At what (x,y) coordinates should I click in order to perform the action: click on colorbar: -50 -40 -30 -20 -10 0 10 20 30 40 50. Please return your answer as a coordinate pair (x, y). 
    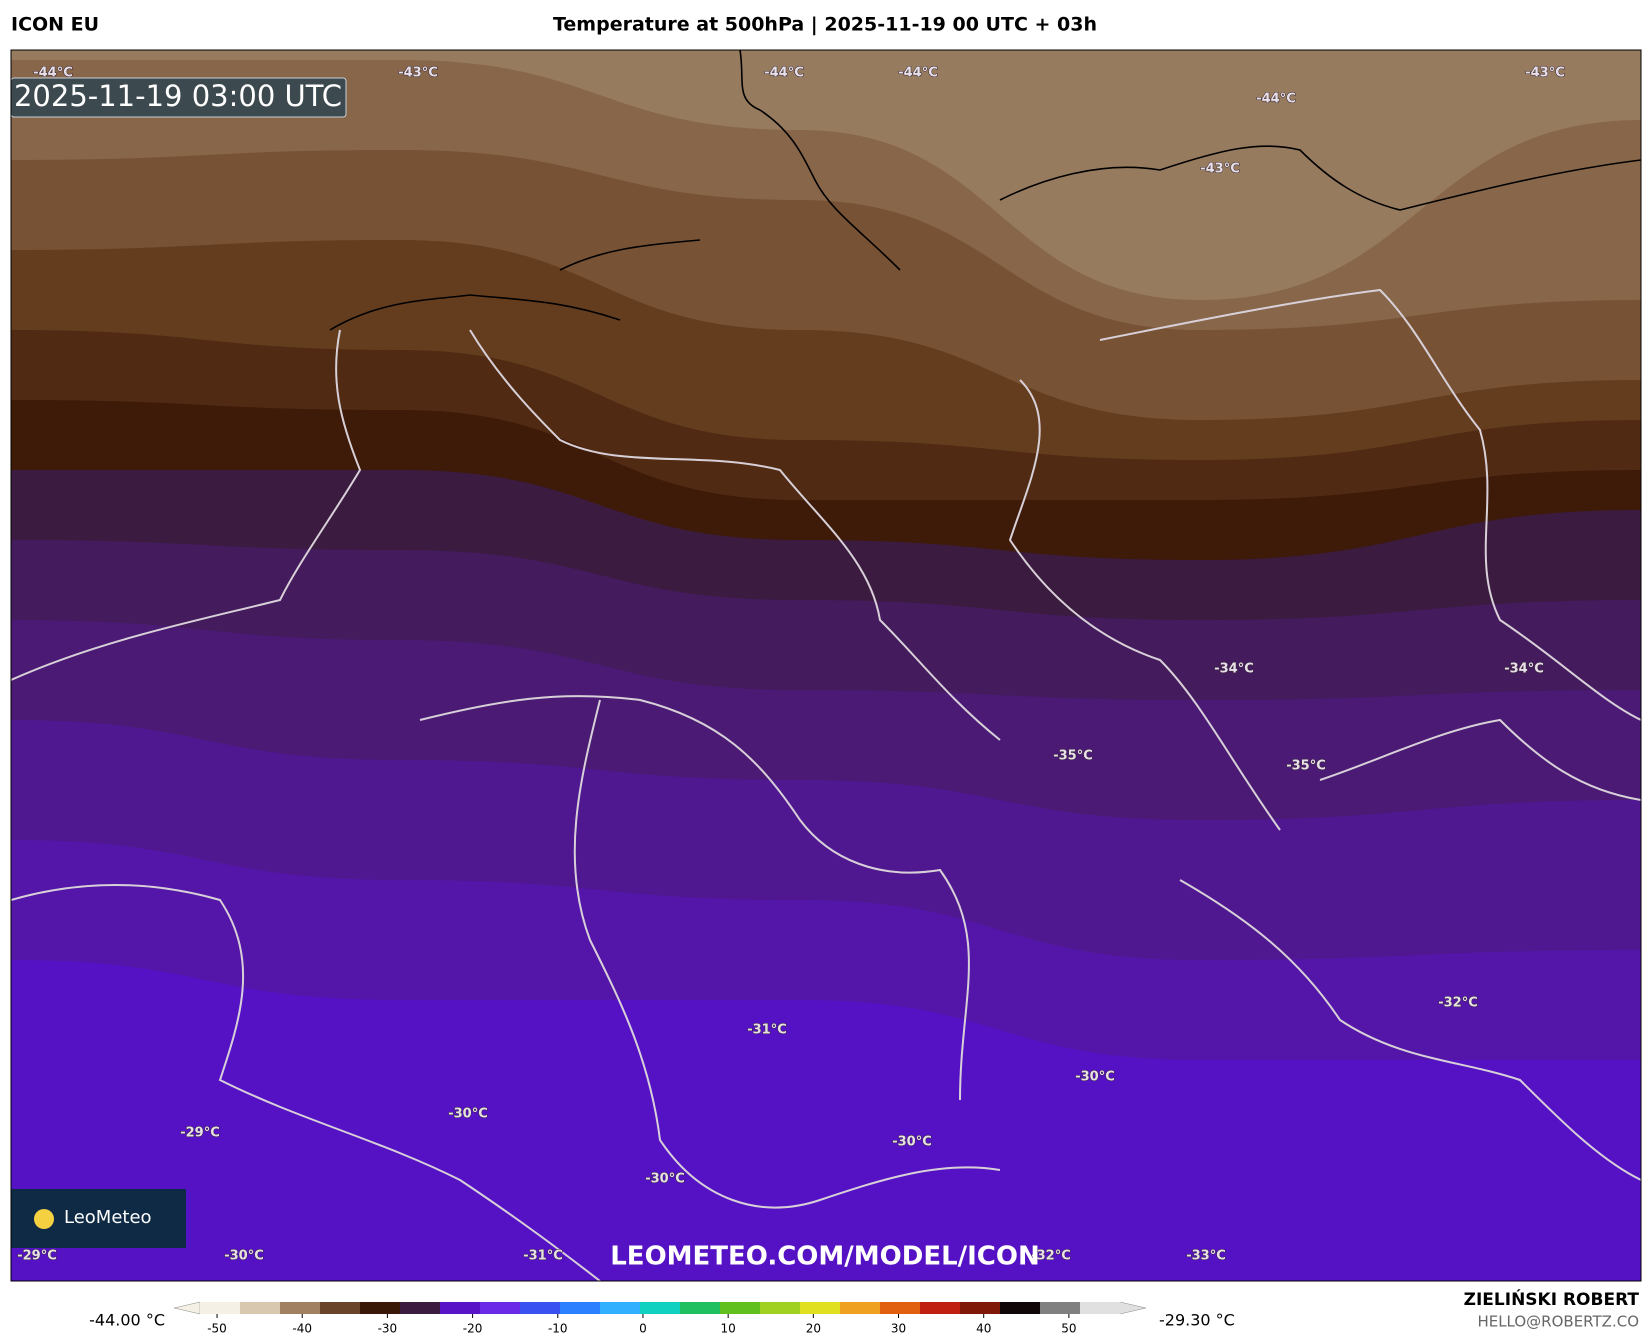
    Looking at the image, I should click on (660, 1318).